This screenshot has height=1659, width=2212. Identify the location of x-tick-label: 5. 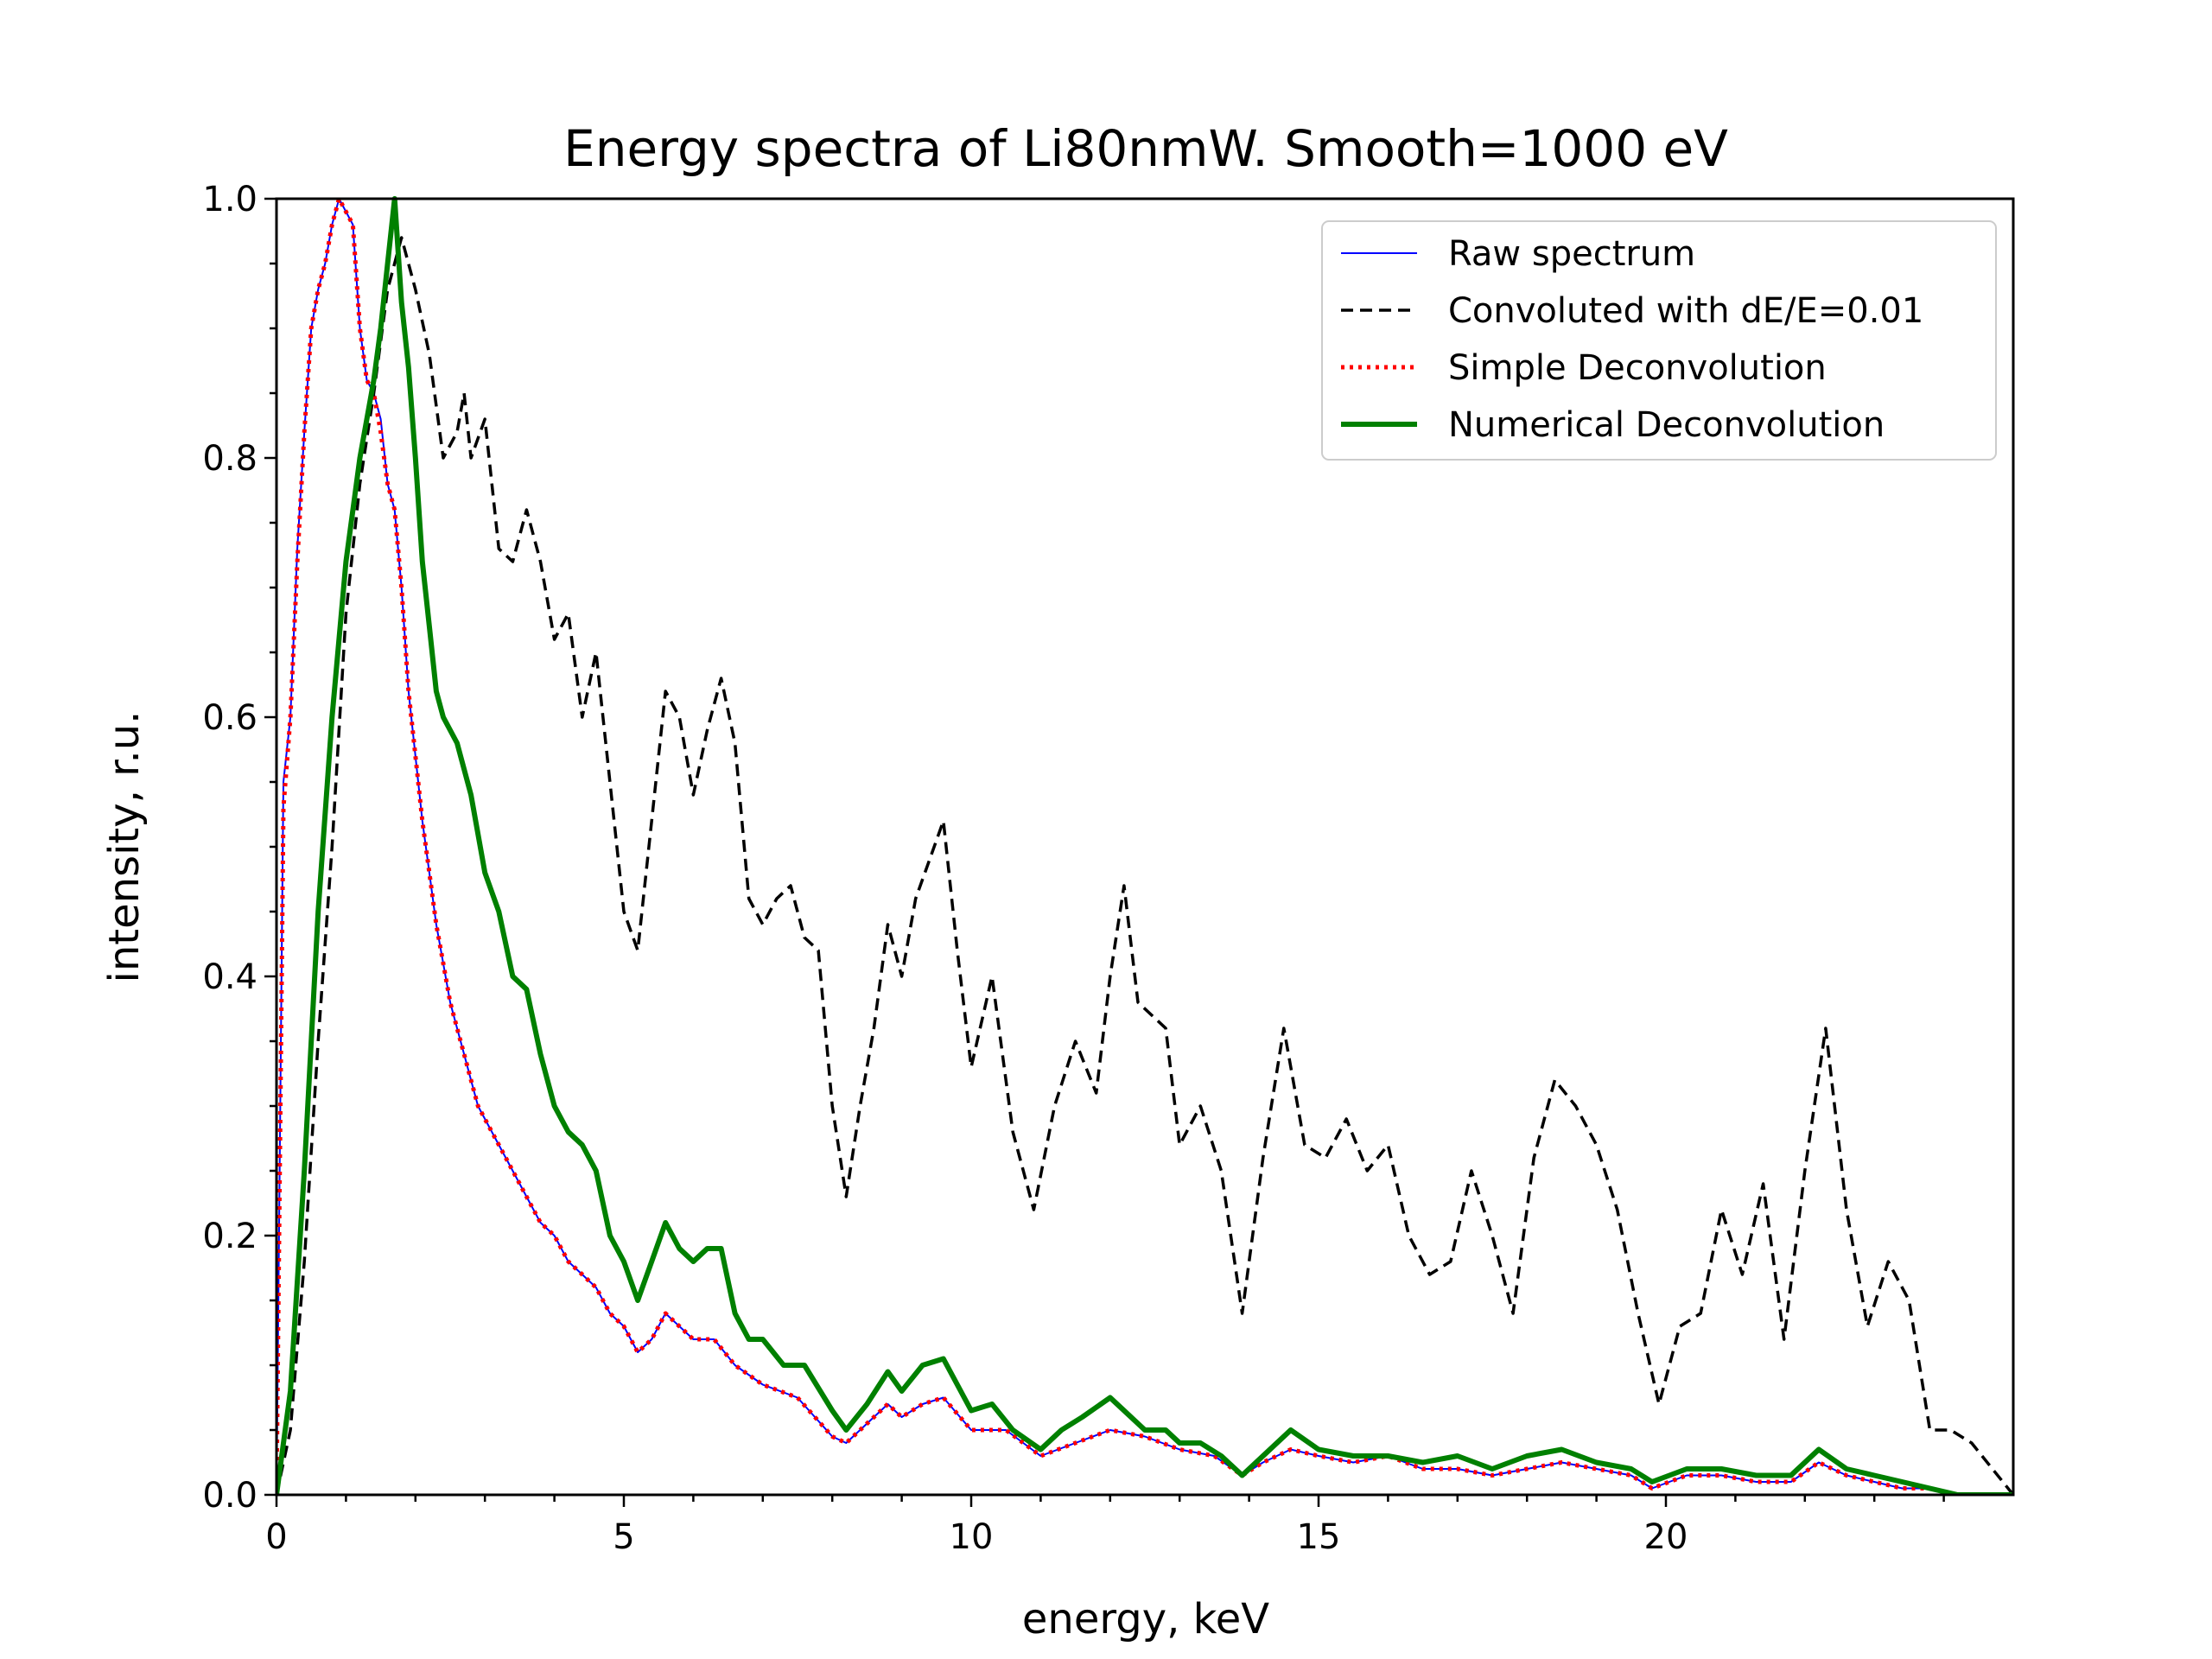
(623, 1537).